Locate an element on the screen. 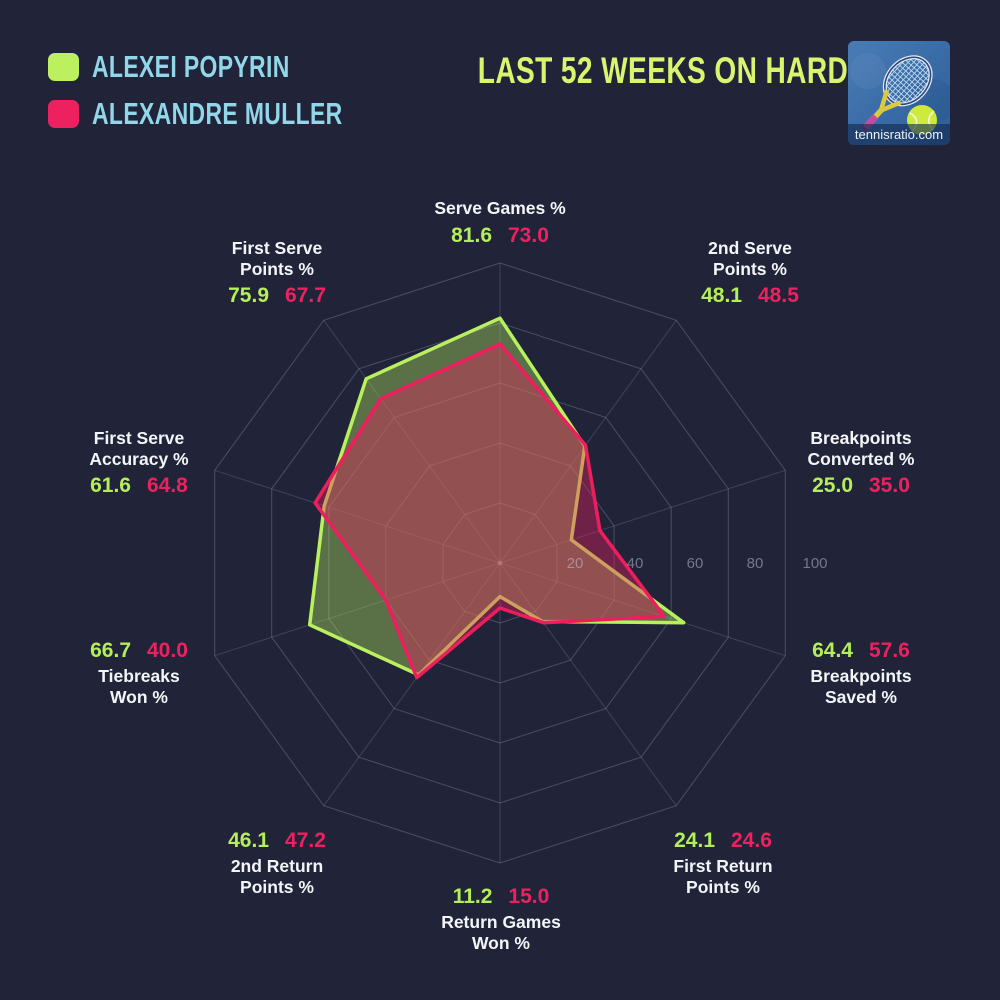 The height and width of the screenshot is (1000, 1000). popyrin-value: 25.0 is located at coordinates (832, 485).